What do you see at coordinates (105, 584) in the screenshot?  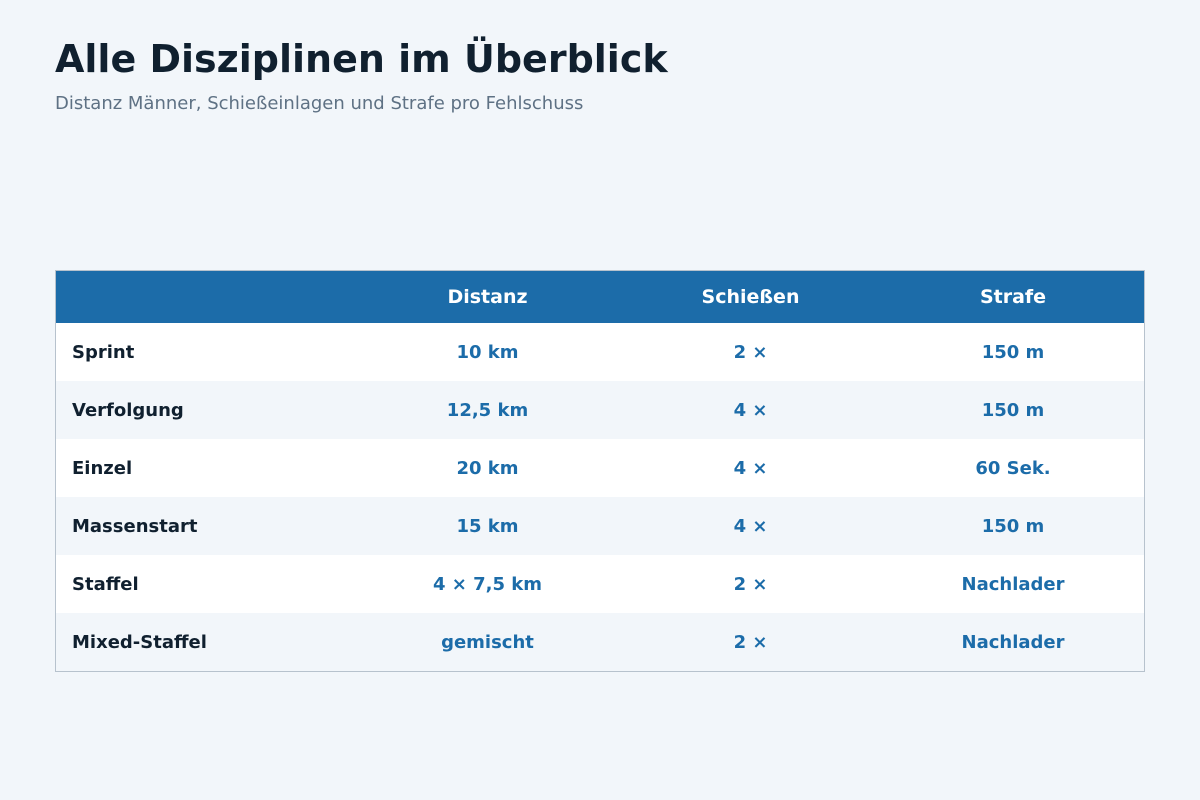 I see `discipline-name-cell: Staffel` at bounding box center [105, 584].